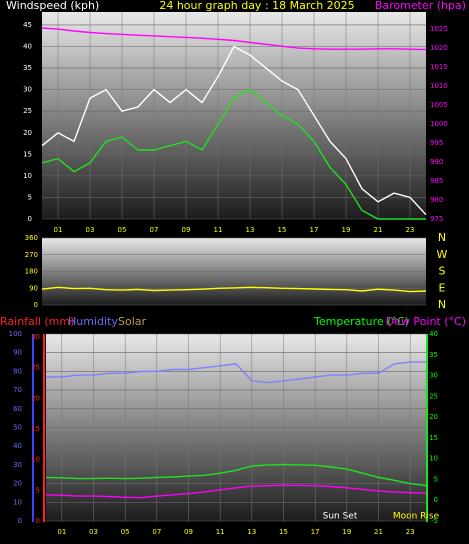  What do you see at coordinates (439, 29) in the screenshot?
I see `y2-tick-label: 1025` at bounding box center [439, 29].